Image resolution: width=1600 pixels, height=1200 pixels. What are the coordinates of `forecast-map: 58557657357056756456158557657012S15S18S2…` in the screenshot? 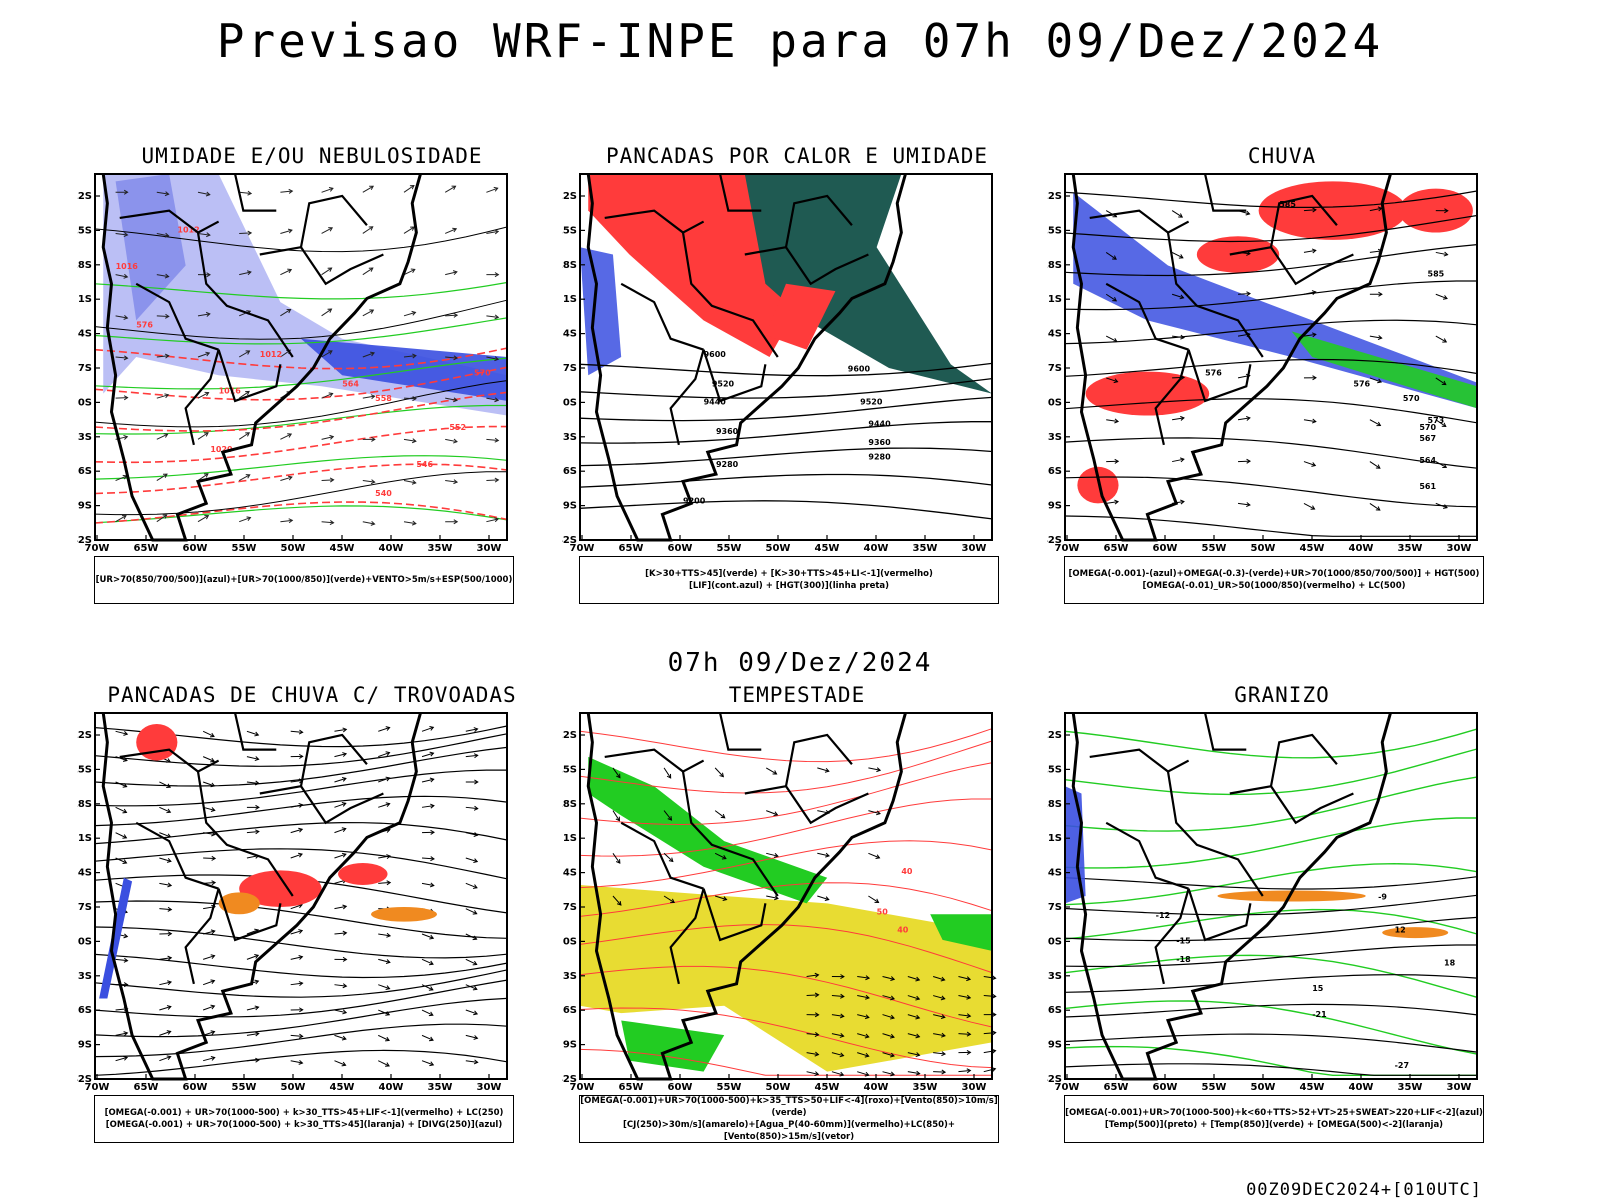 It's located at (1262, 363).